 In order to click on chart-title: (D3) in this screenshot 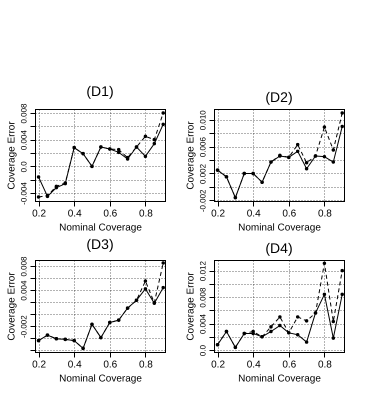, I will do `click(100, 244)`.